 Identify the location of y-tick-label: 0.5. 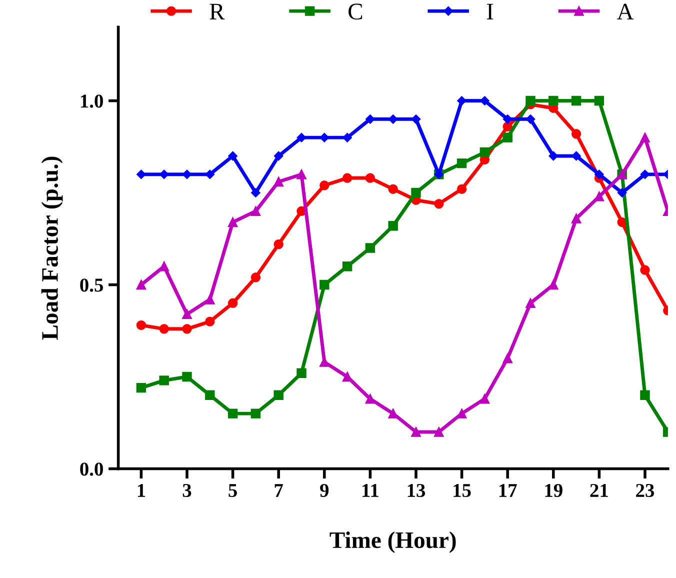
(92, 285).